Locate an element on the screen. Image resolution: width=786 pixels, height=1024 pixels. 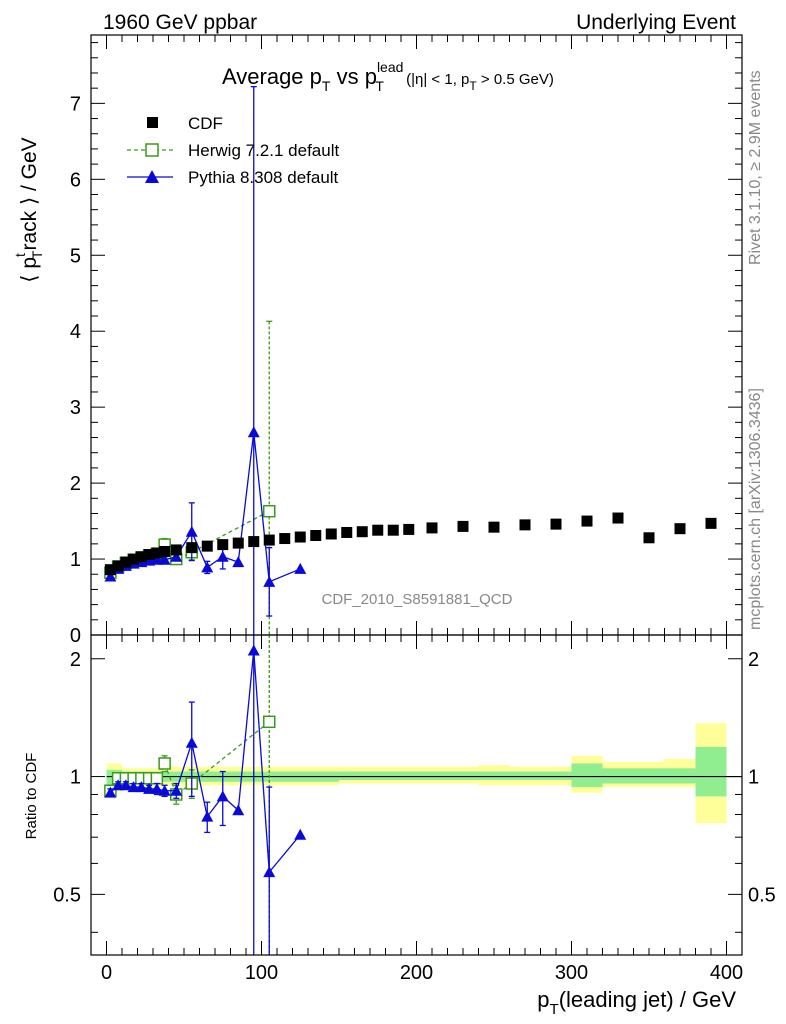
mcplots-label: mcplots.cern.ch [arXiv:1306.3436] is located at coordinates (755, 509).